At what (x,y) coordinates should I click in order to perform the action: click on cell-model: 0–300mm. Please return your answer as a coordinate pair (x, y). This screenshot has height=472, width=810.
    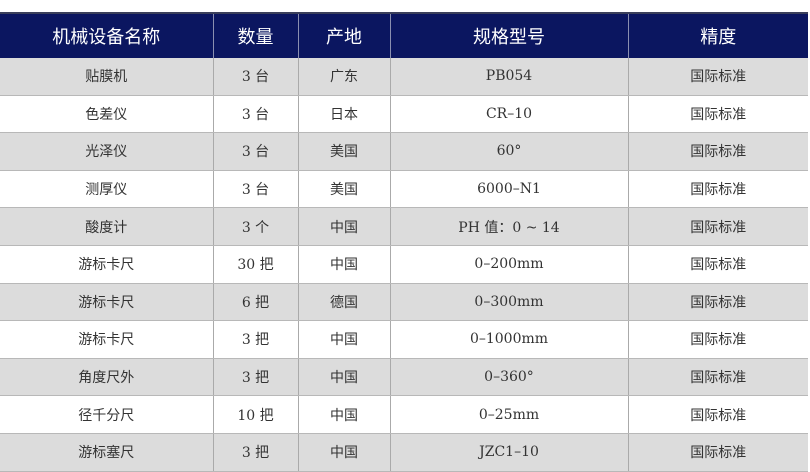
    Looking at the image, I should click on (509, 302).